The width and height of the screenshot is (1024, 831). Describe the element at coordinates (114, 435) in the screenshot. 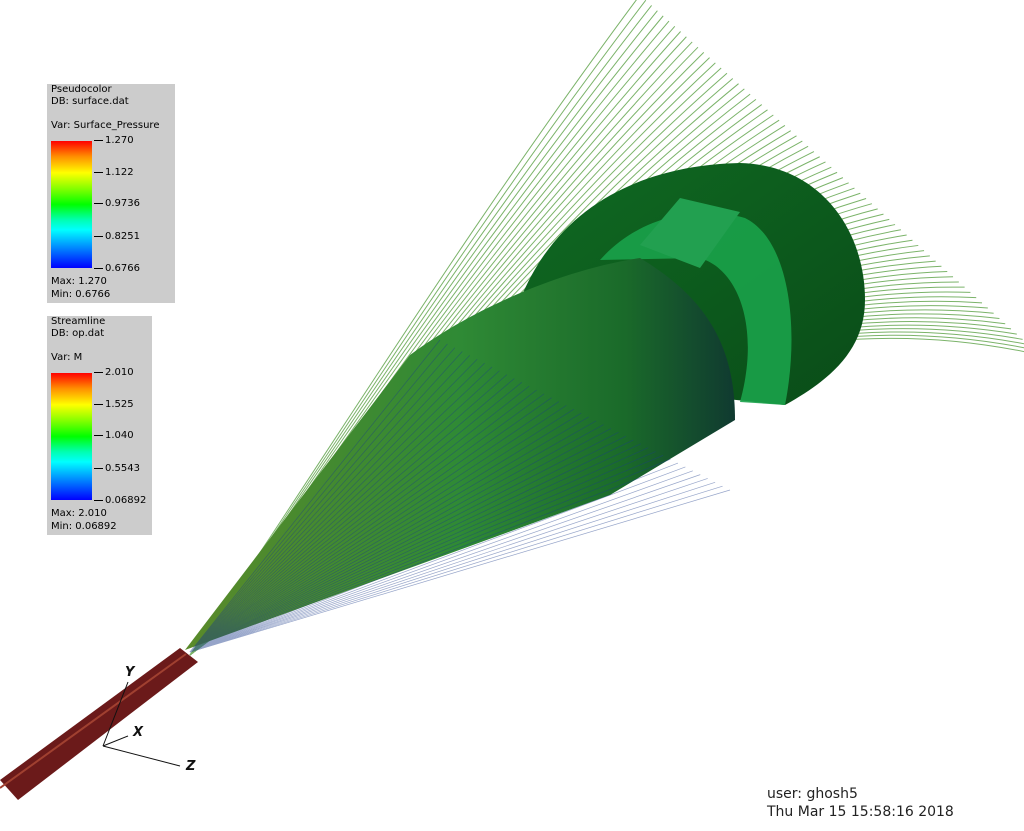

I see `tick-label: 1.040` at that location.